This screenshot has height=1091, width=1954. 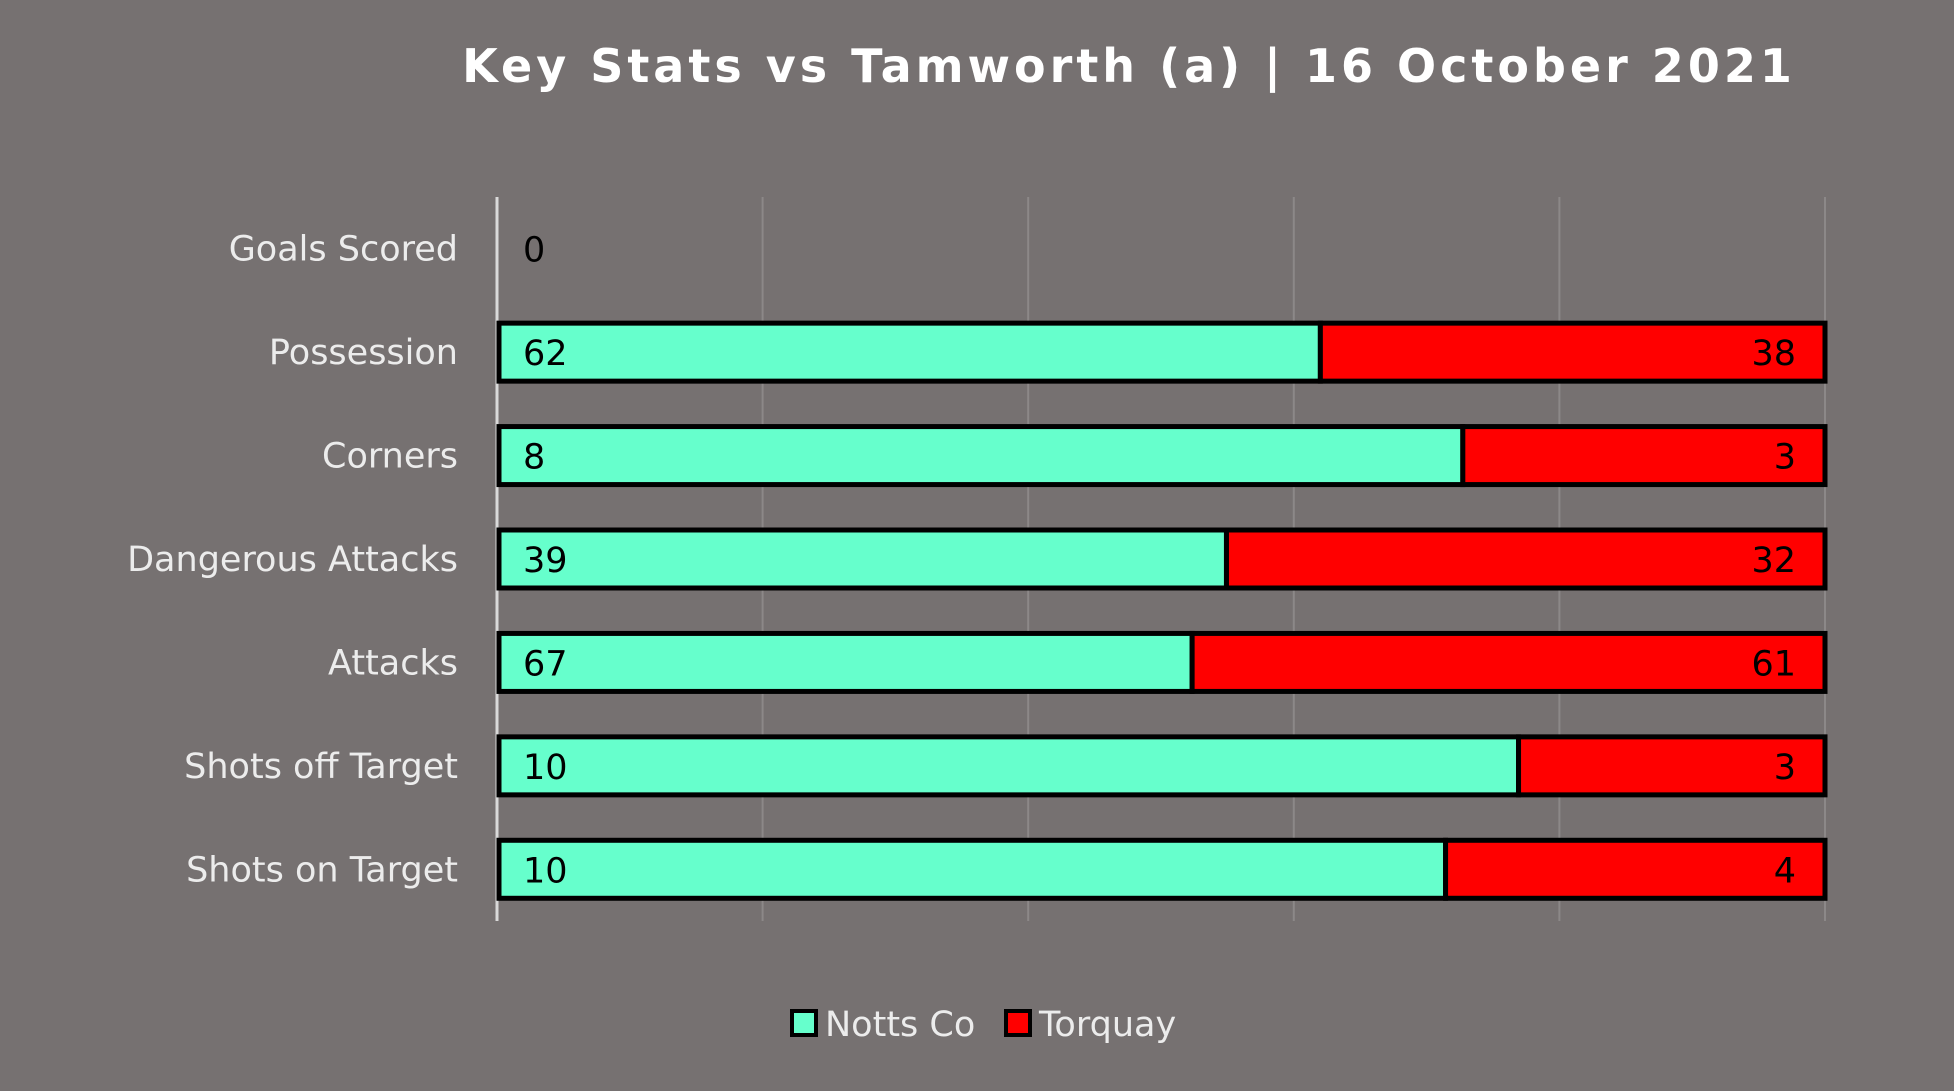 I want to click on value-label-torquay: 38, so click(x=1773, y=354).